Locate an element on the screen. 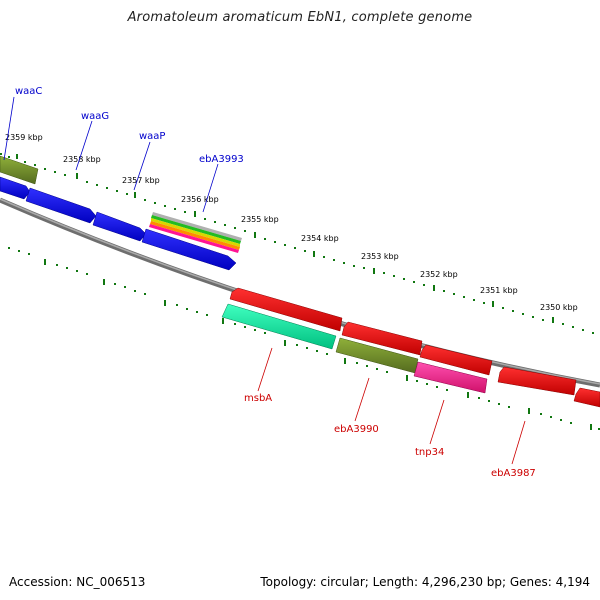  gene-label-ebA3990: ebA3990 is located at coordinates (356, 429).